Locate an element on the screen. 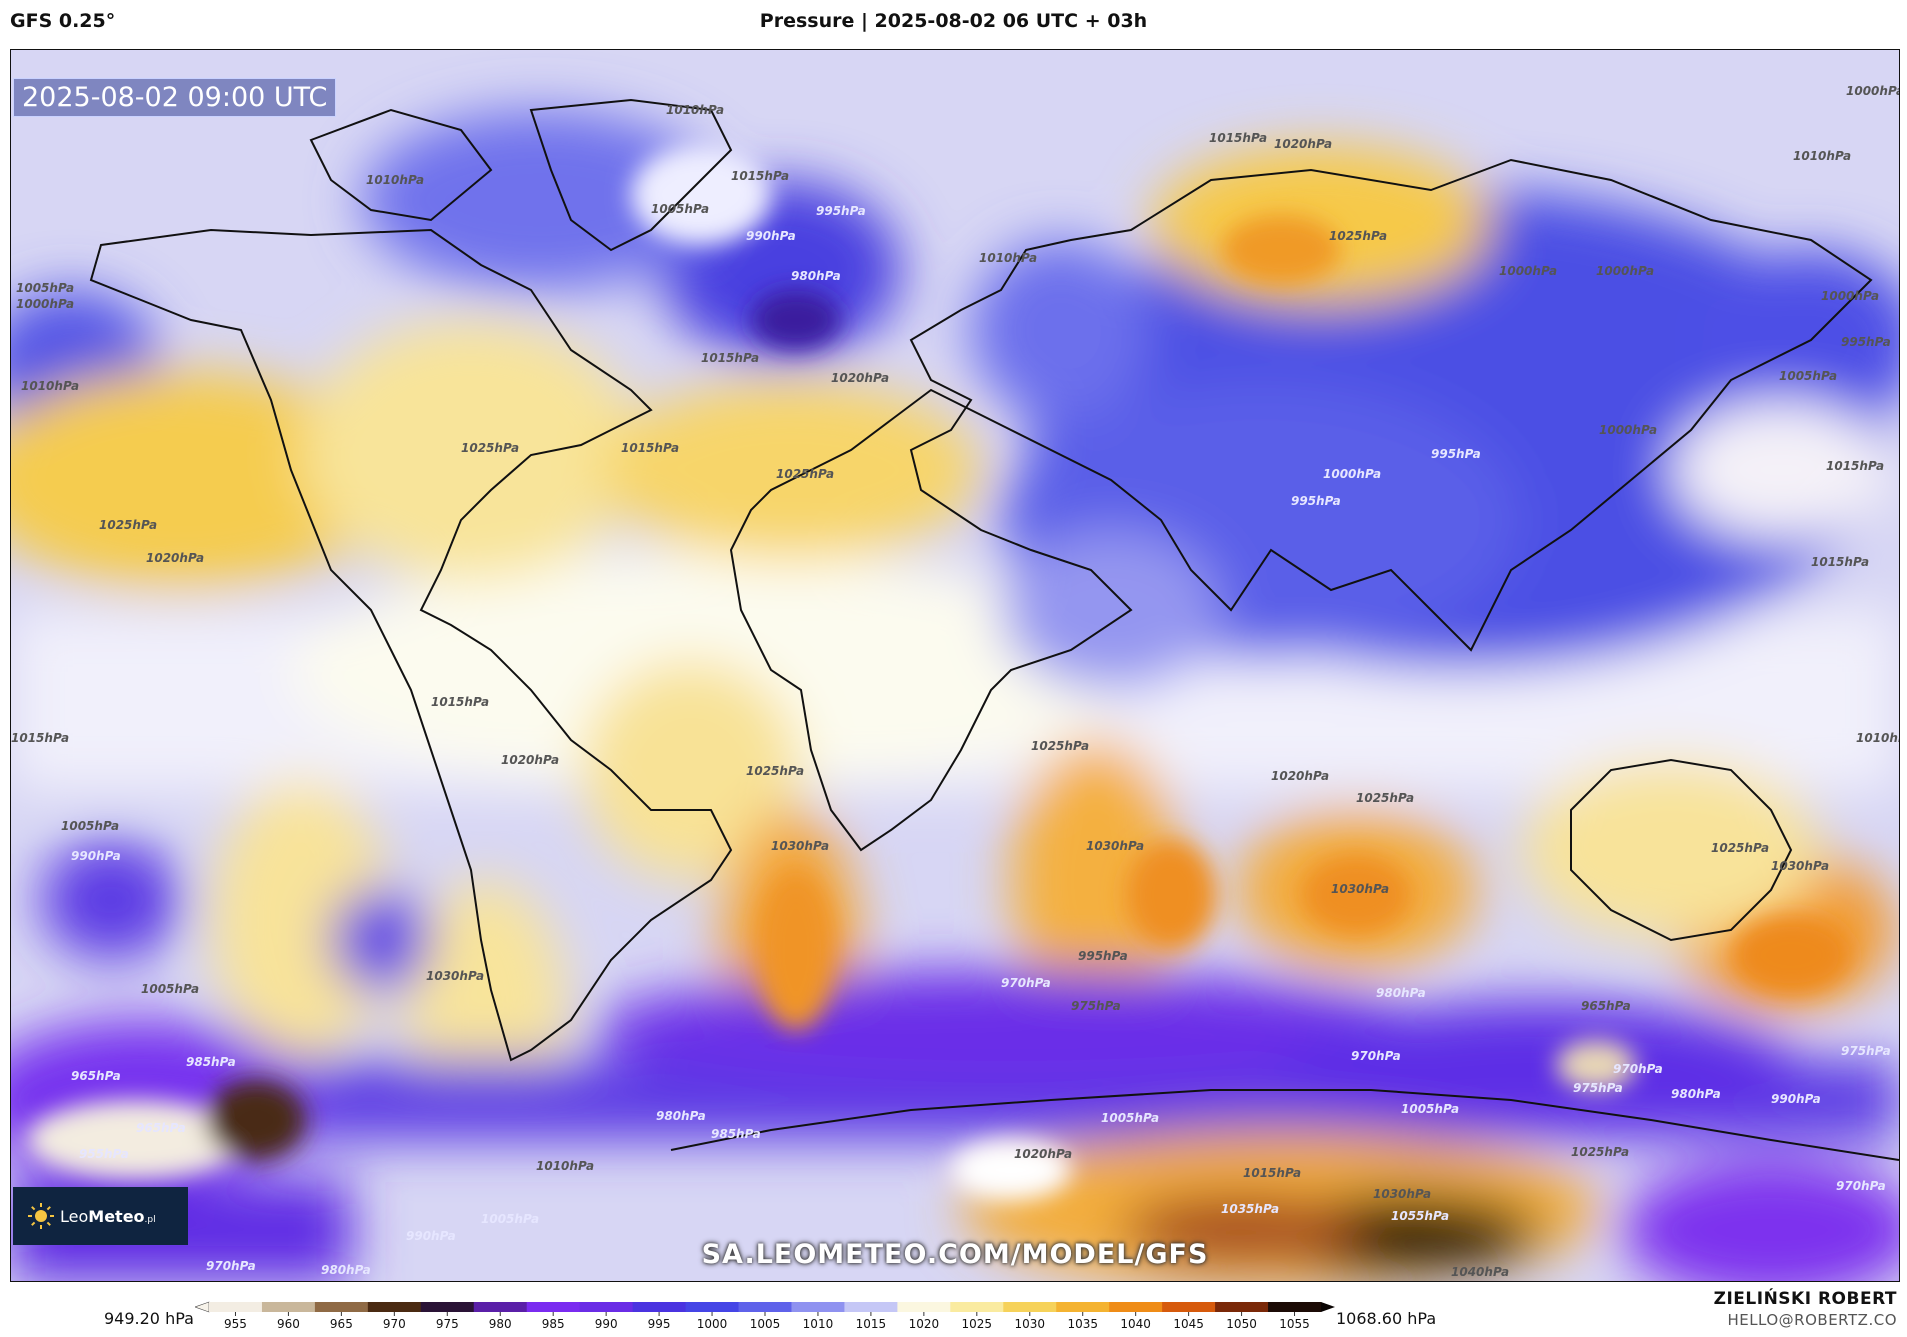 This screenshot has width=1907, height=1337. author-email: HELLO@ROBERTZ.CO is located at coordinates (1812, 1320).